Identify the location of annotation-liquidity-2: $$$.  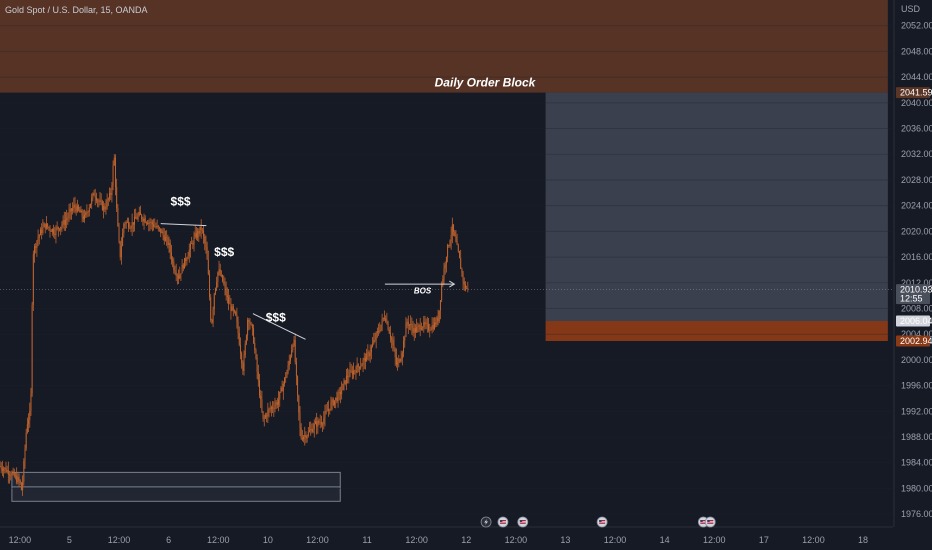
(224, 252).